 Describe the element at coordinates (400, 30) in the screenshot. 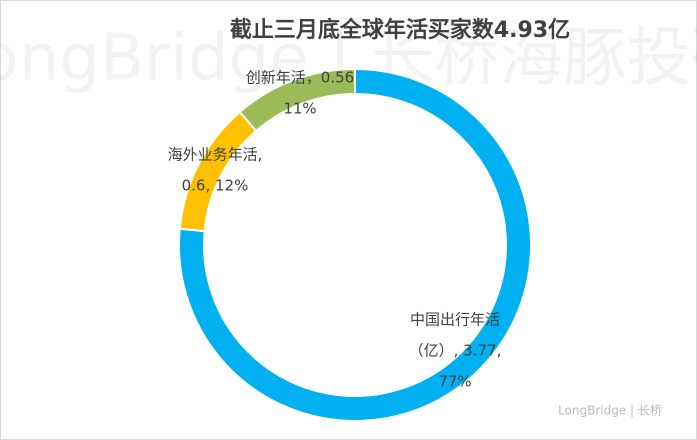

I see `chart-title: 截止三月底全球年活买家数4.93亿` at that location.